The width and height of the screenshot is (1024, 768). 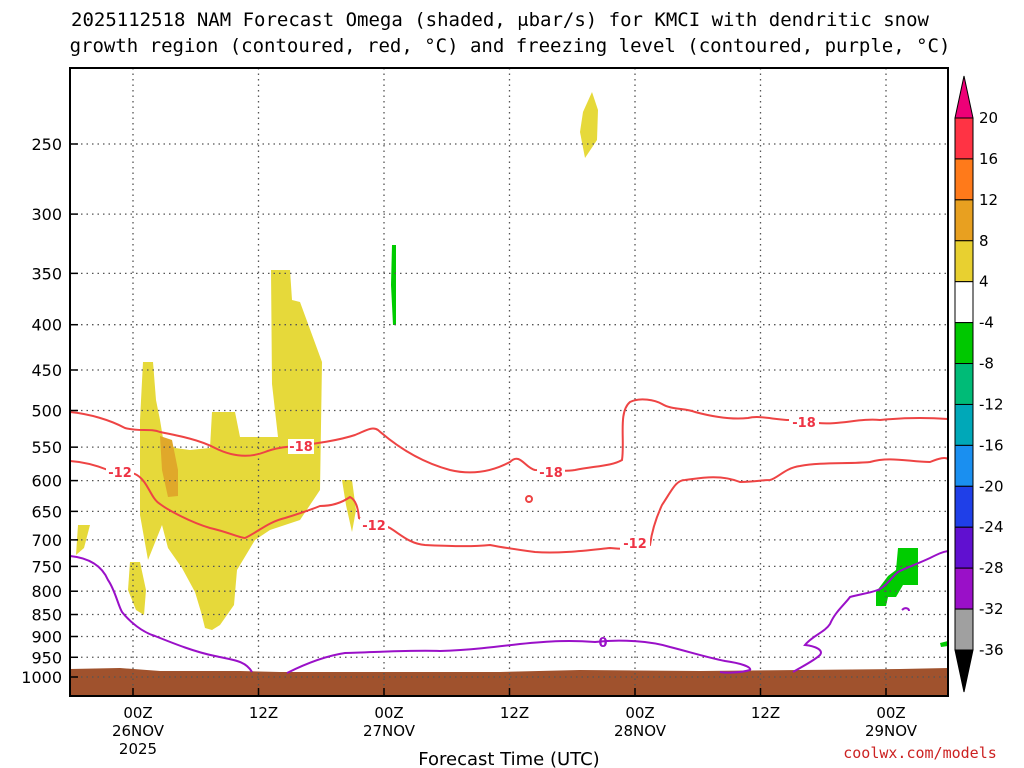 What do you see at coordinates (46, 566) in the screenshot?
I see `y-tick-label: 750` at bounding box center [46, 566].